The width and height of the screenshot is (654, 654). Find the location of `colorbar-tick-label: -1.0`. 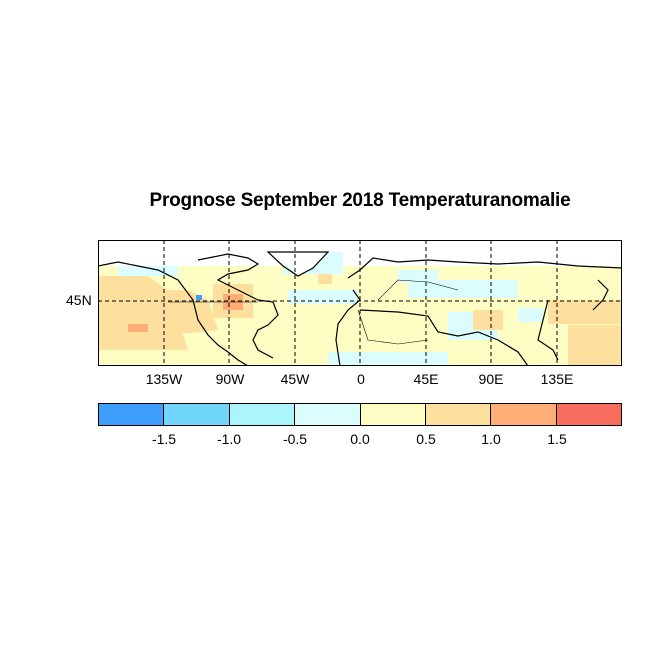

colorbar-tick-label: -1.0 is located at coordinates (229, 439).